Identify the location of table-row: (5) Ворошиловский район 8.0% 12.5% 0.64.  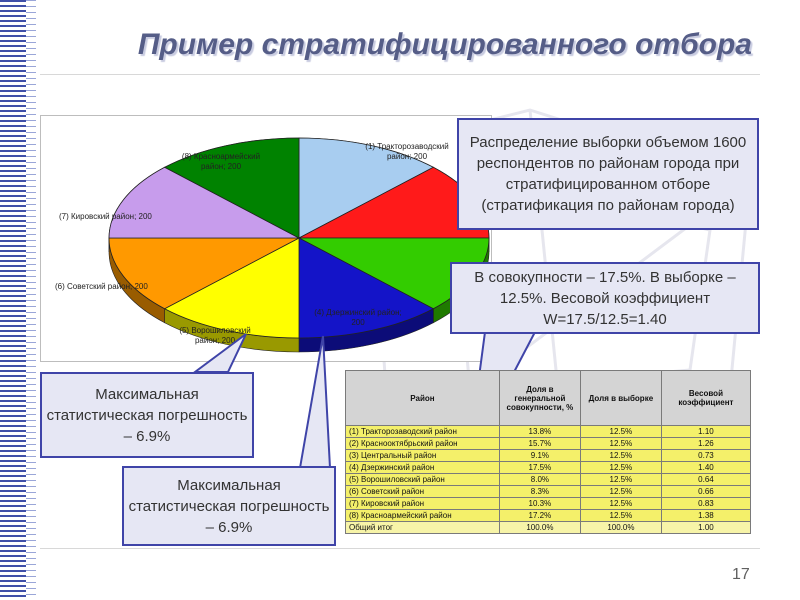
(548, 479).